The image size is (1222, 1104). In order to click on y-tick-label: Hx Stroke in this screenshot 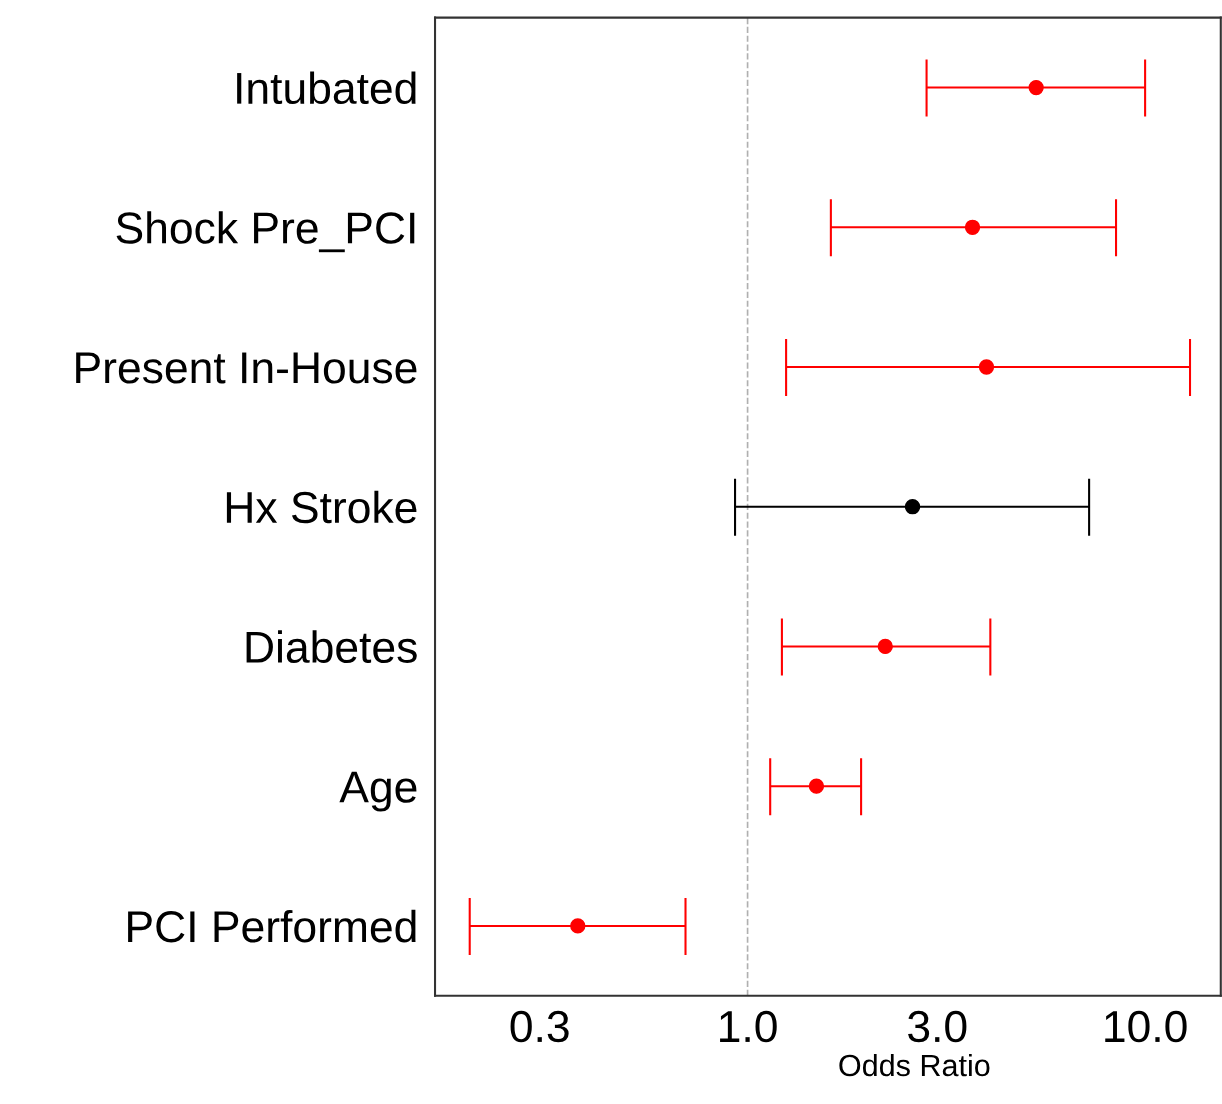, I will do `click(321, 507)`.